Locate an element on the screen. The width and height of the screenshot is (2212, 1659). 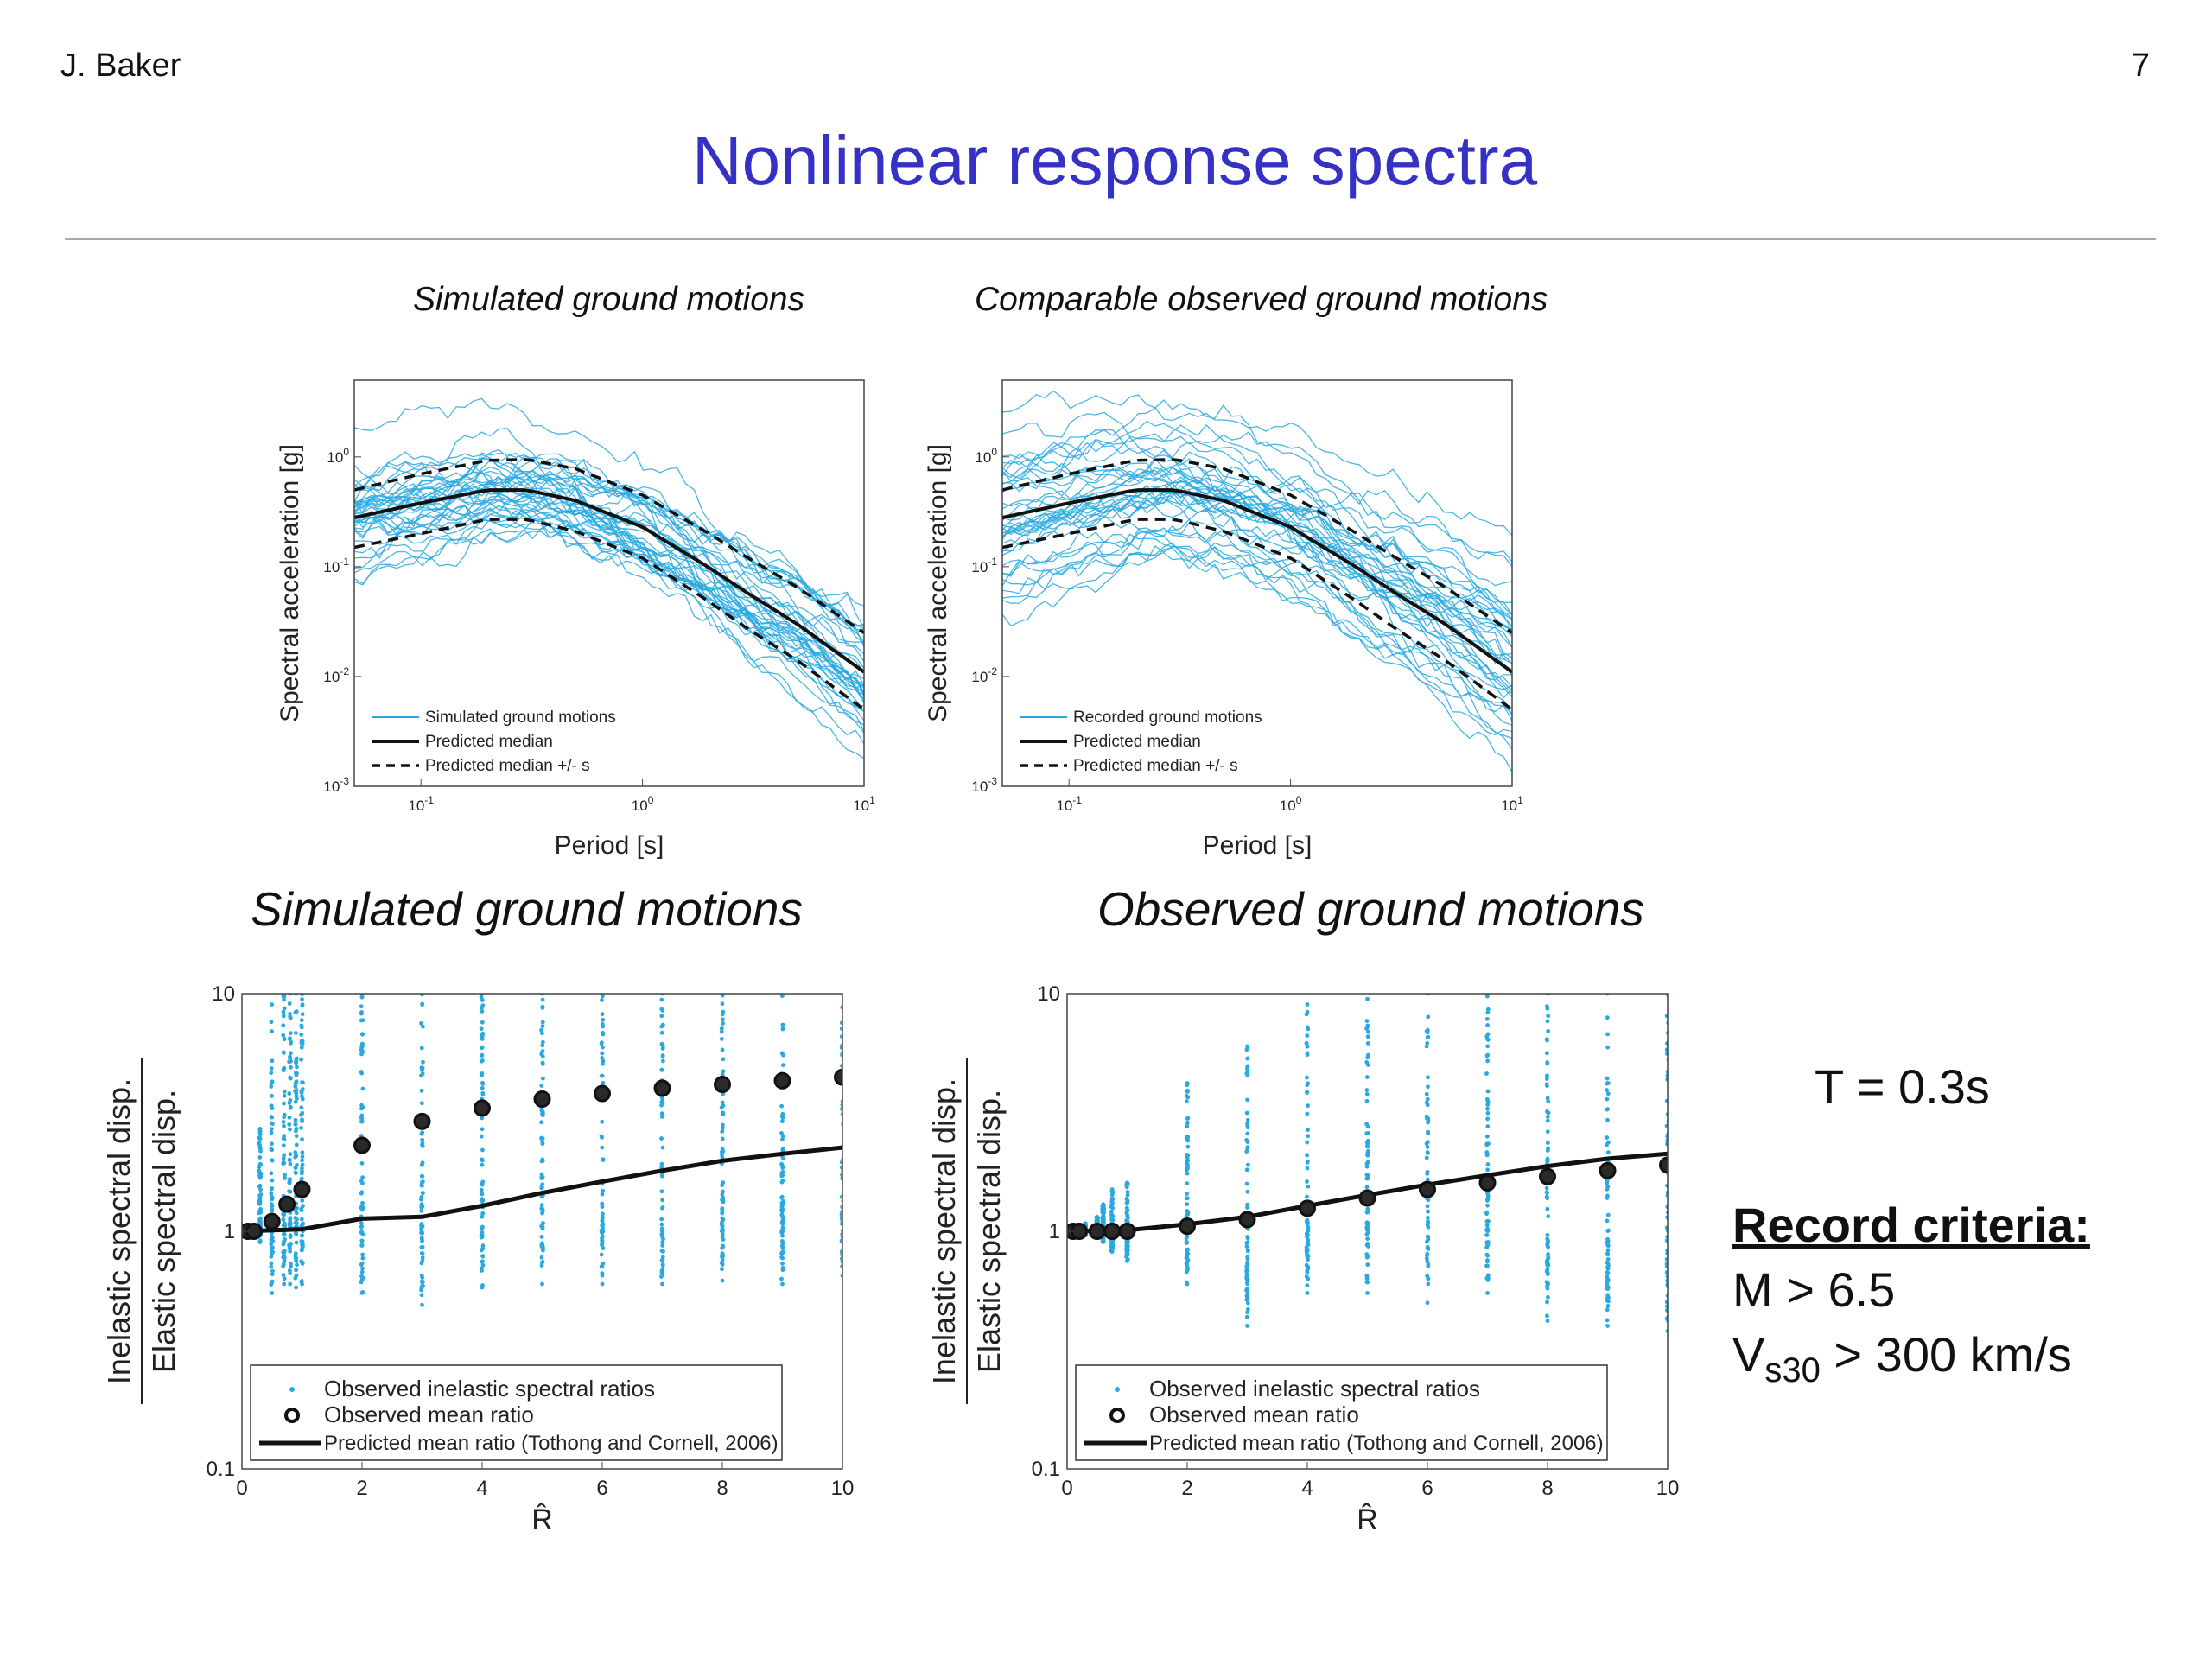
legend-label: Observed mean ratio is located at coordinates (429, 1414).